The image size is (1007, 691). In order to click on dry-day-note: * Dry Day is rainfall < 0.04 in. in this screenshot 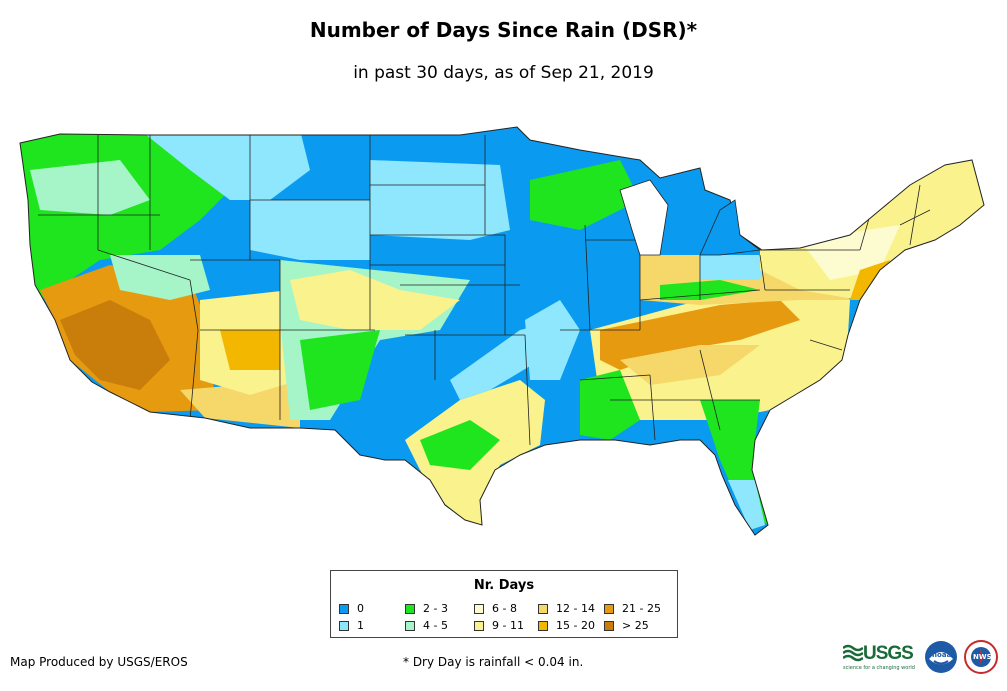, I will do `click(493, 662)`.